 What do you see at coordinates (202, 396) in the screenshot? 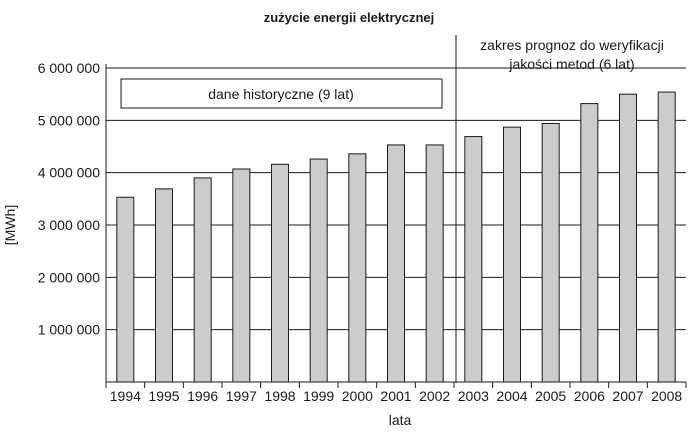
I see `x-tick-label-1996: 1996` at bounding box center [202, 396].